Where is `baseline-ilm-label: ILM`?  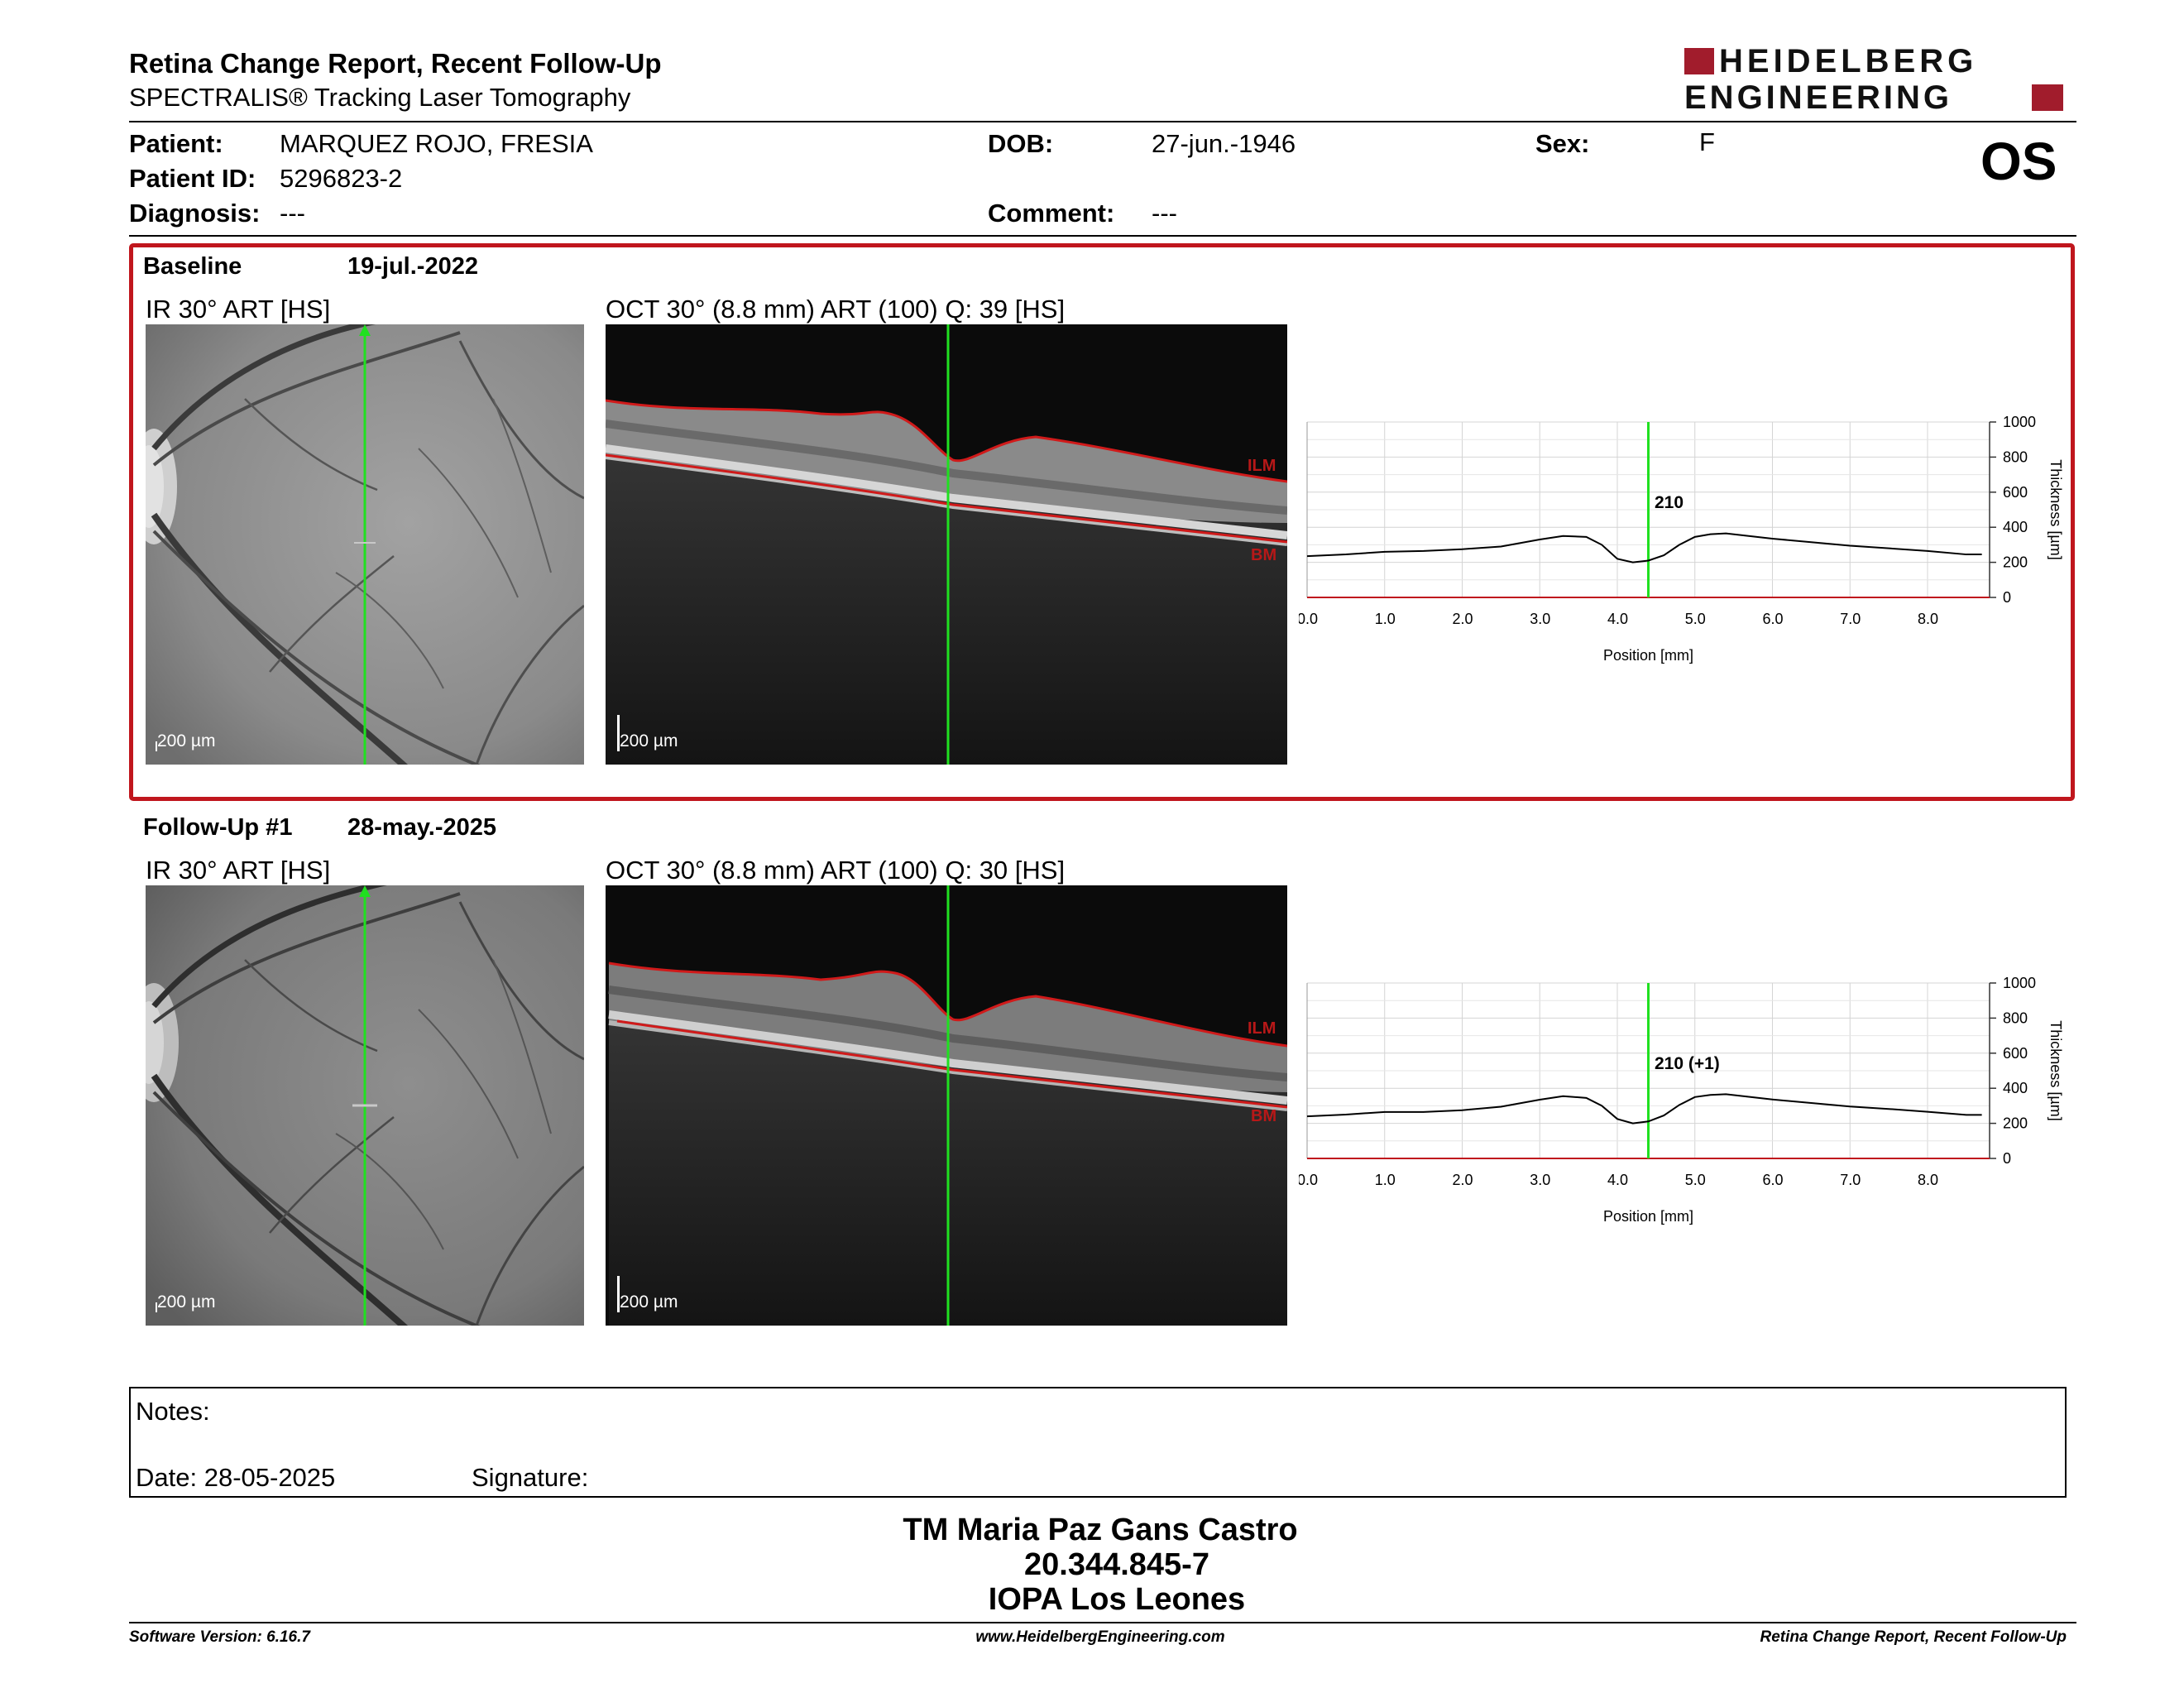
baseline-ilm-label: ILM is located at coordinates (1262, 466).